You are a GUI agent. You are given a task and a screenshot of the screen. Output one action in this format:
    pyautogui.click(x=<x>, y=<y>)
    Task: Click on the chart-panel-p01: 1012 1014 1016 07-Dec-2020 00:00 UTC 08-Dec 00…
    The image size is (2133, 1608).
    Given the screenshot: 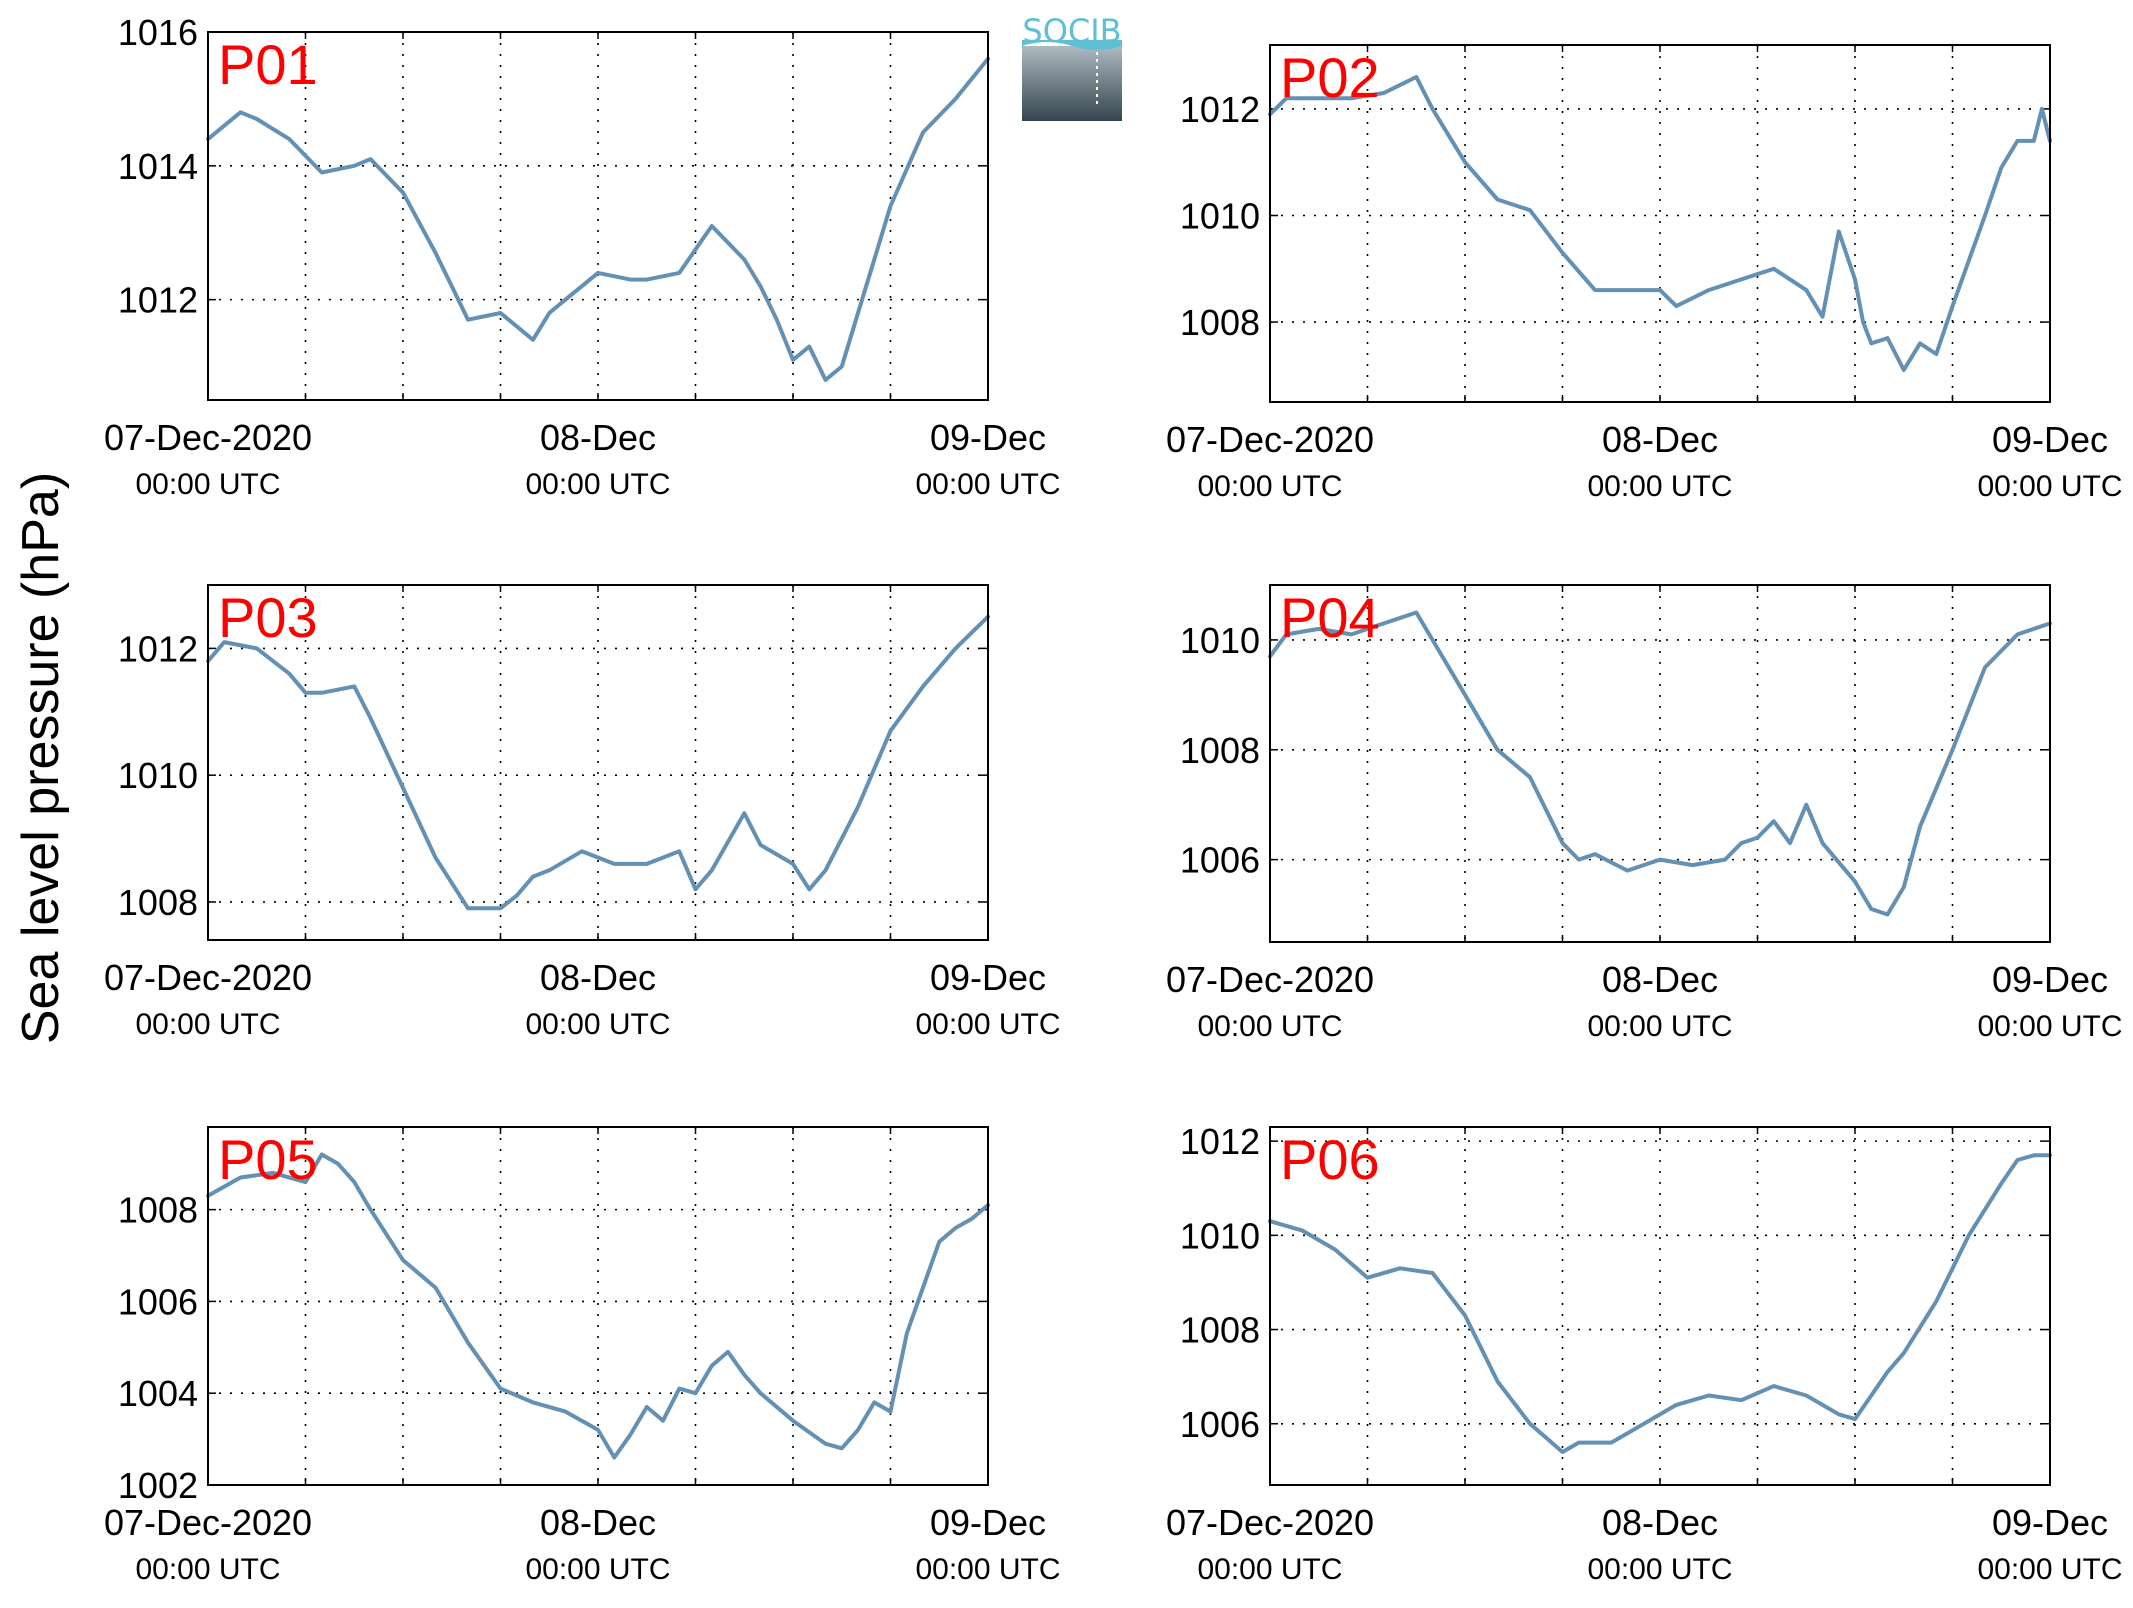 What is the action you would take?
    pyautogui.click(x=582, y=256)
    